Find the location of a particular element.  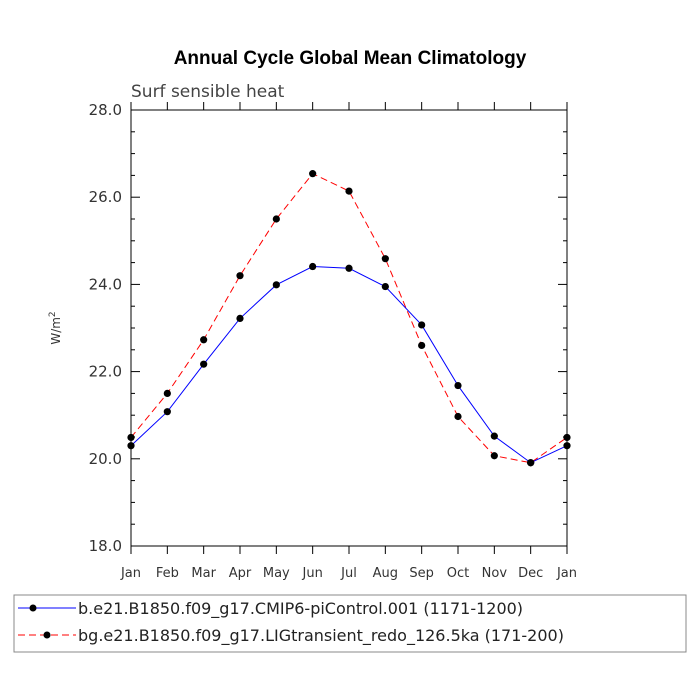

legend-box is located at coordinates (350, 623).